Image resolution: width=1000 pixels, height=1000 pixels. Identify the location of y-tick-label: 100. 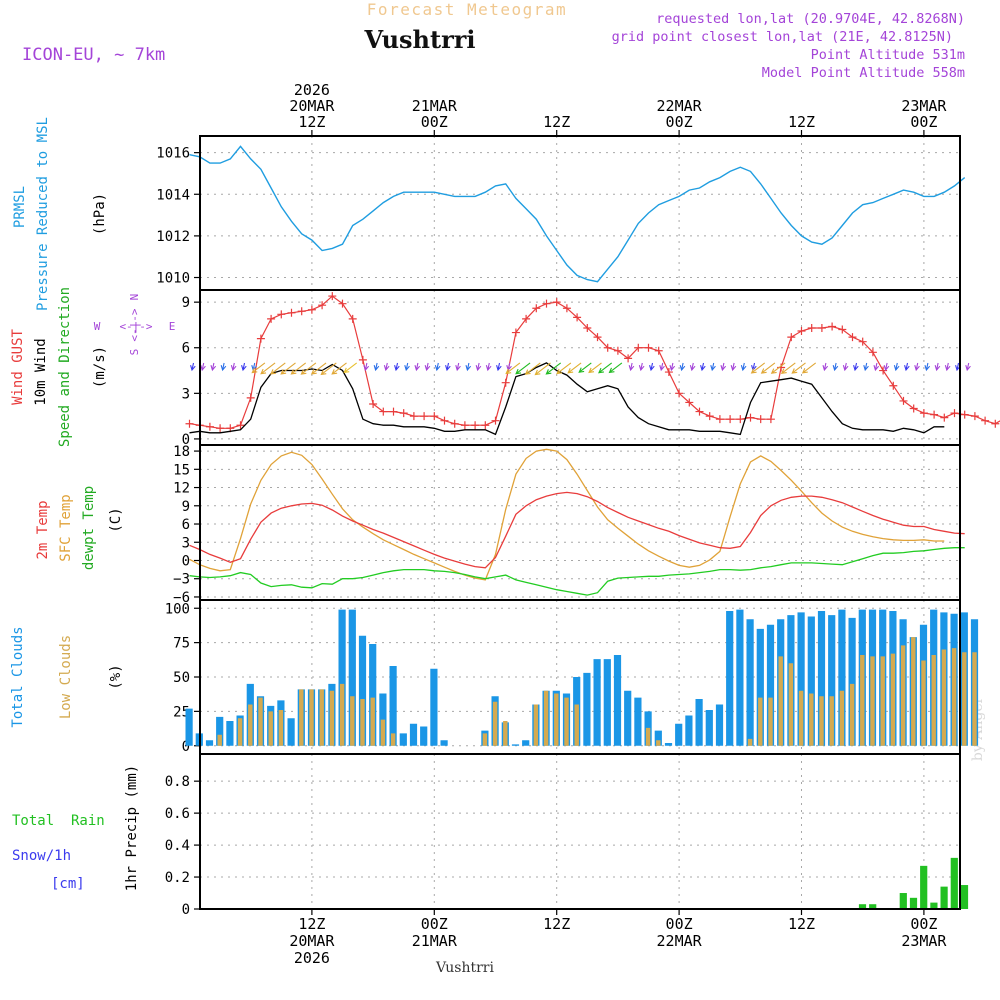
(177, 609).